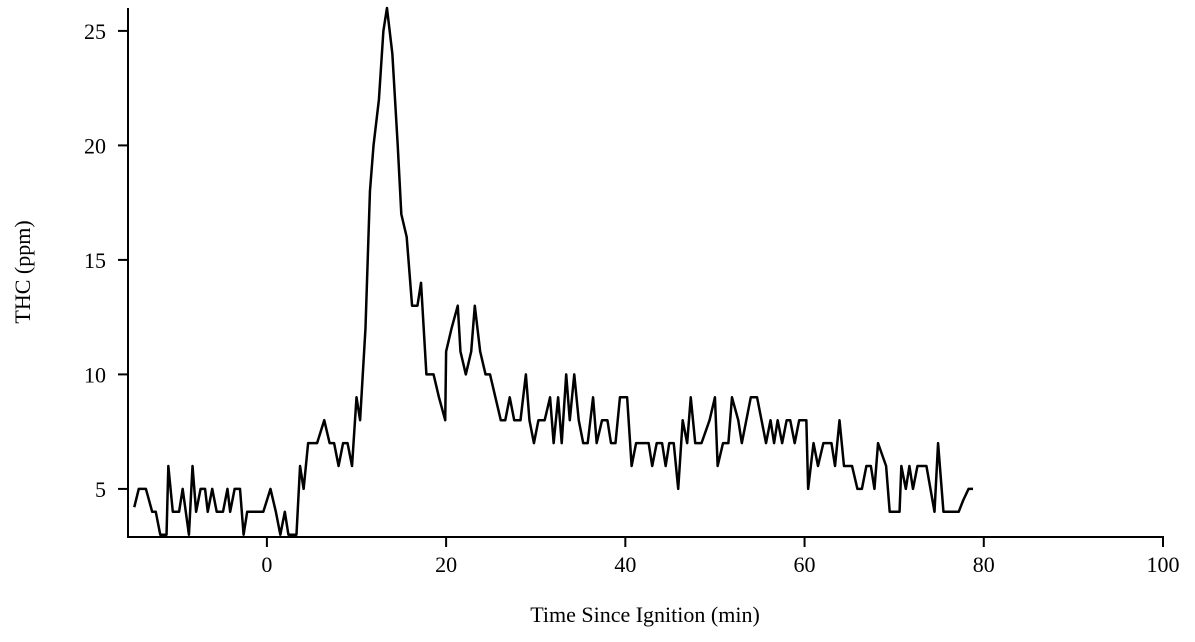 This screenshot has width=1195, height=642. Describe the element at coordinates (95, 31) in the screenshot. I see `y-tick-label: 25` at that location.